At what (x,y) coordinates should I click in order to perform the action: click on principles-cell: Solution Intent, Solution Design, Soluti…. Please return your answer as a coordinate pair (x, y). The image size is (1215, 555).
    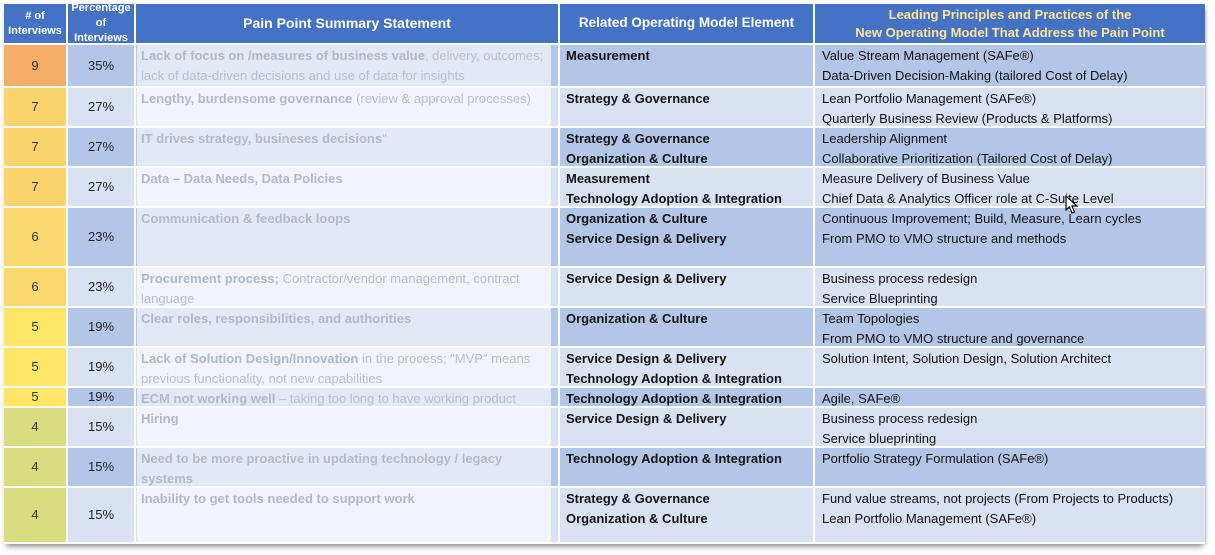
    Looking at the image, I should click on (1010, 368).